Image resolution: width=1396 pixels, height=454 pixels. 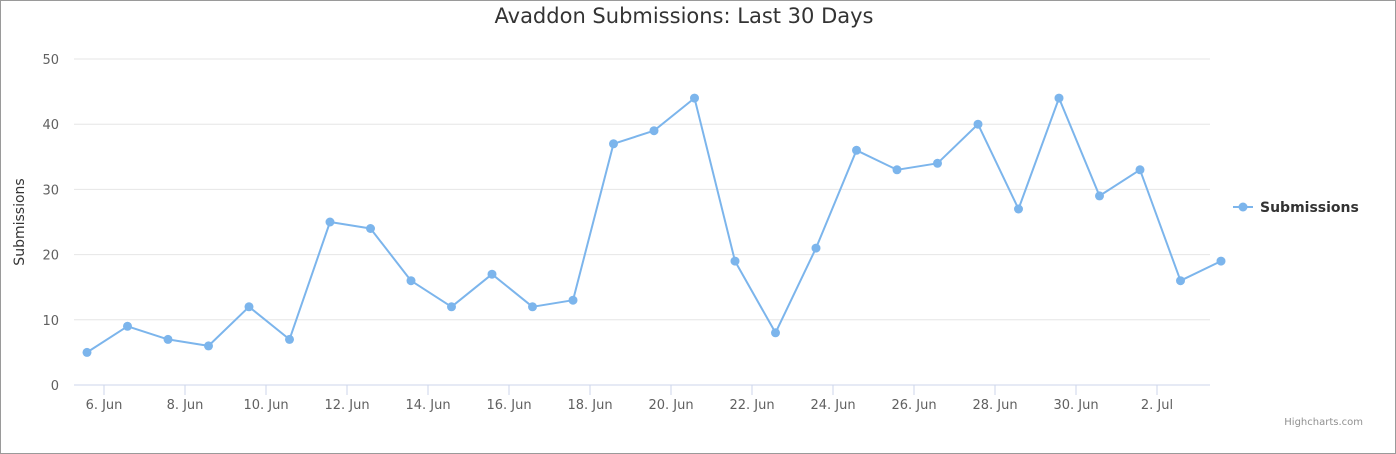 I want to click on legend: Submissions, so click(x=1296, y=208).